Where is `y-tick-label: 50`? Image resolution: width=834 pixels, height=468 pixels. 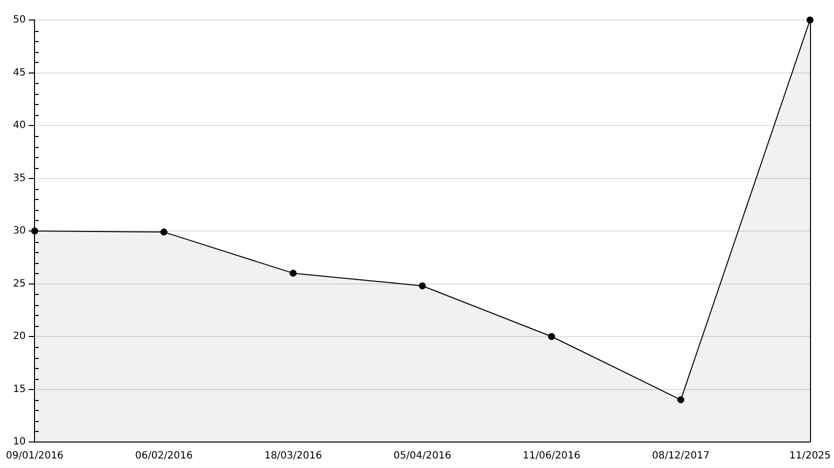 y-tick-label: 50 is located at coordinates (19, 20).